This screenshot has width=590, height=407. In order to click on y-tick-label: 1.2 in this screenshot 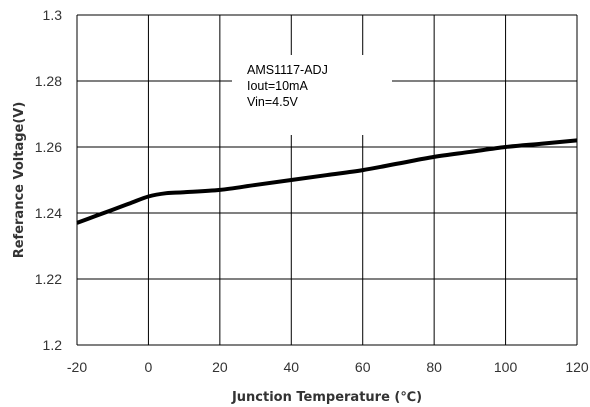, I will do `click(53, 345)`.